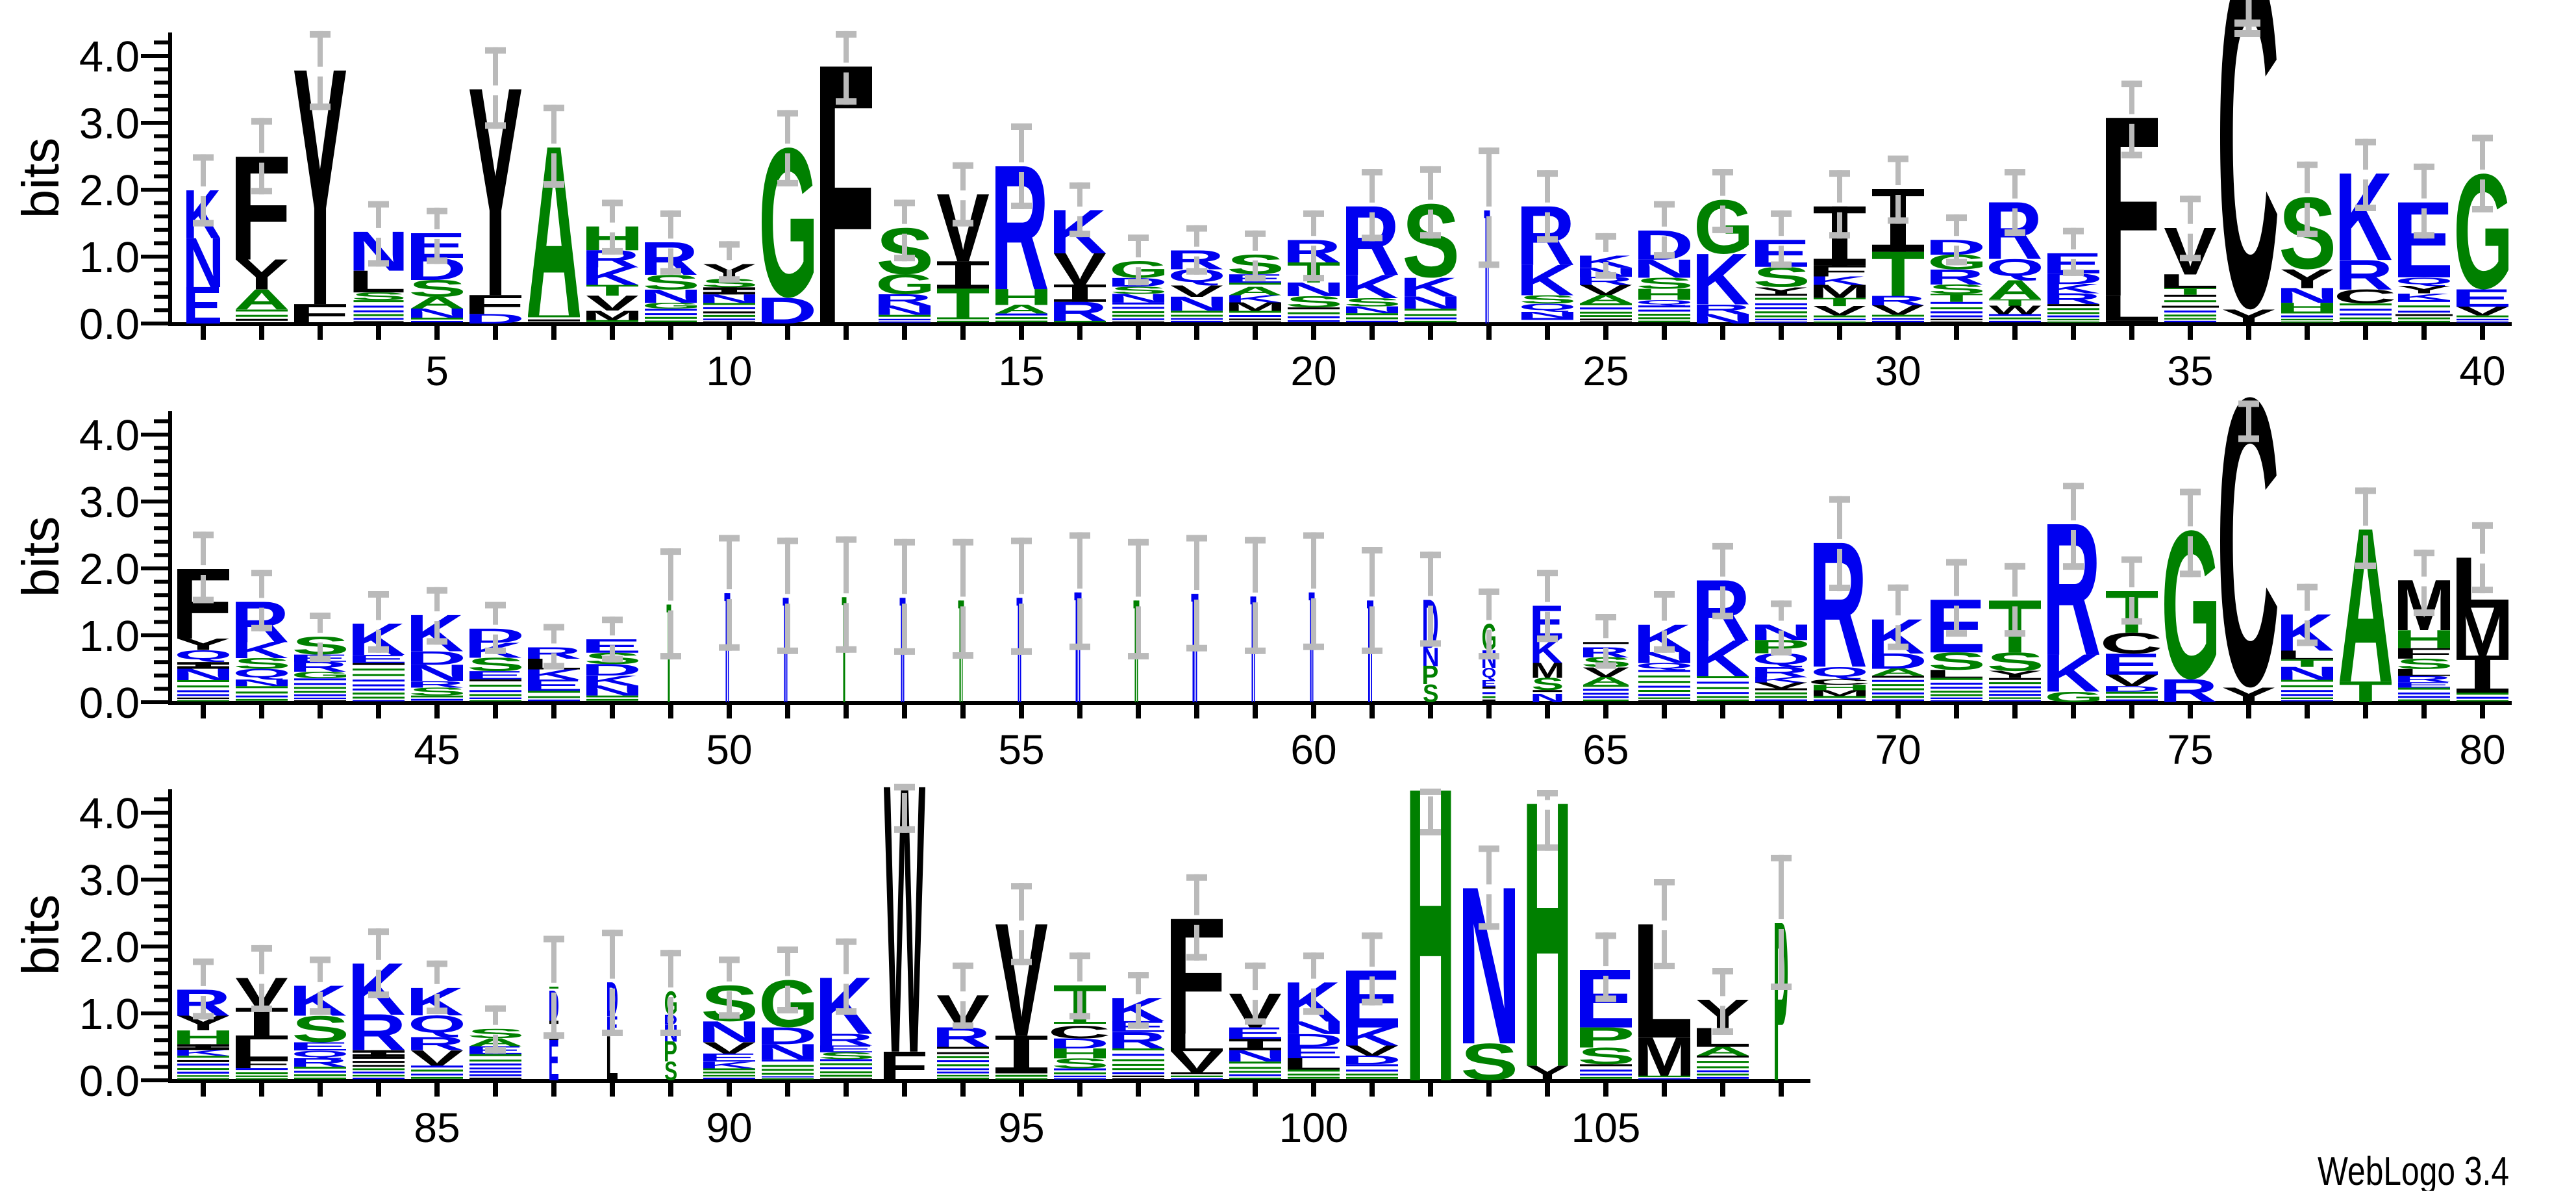 This screenshot has height=1194, width=2576. I want to click on svg-text: 4.0, so click(109, 56).